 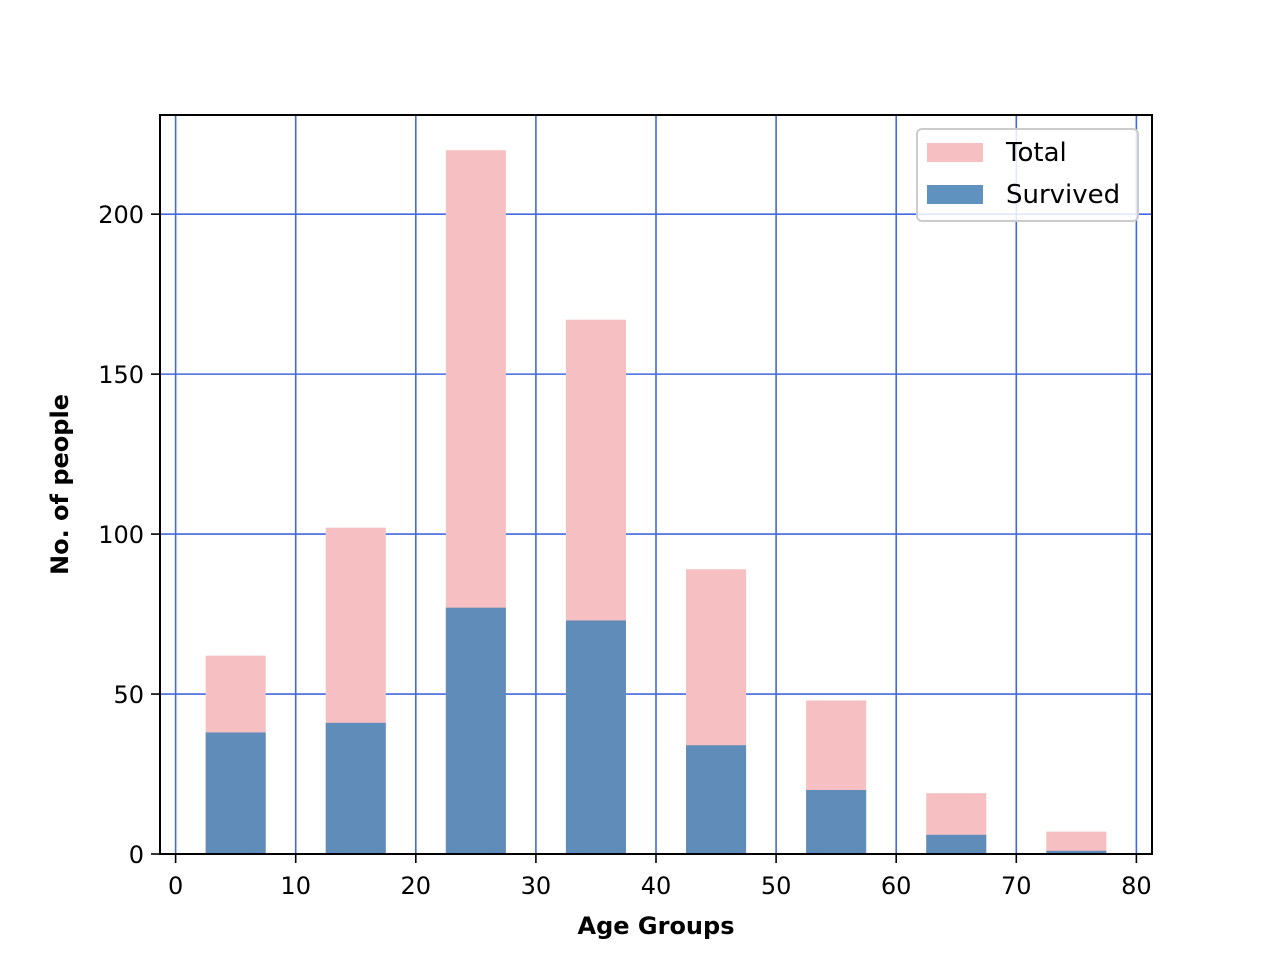 I want to click on y-tick-label: 50, so click(x=128, y=695).